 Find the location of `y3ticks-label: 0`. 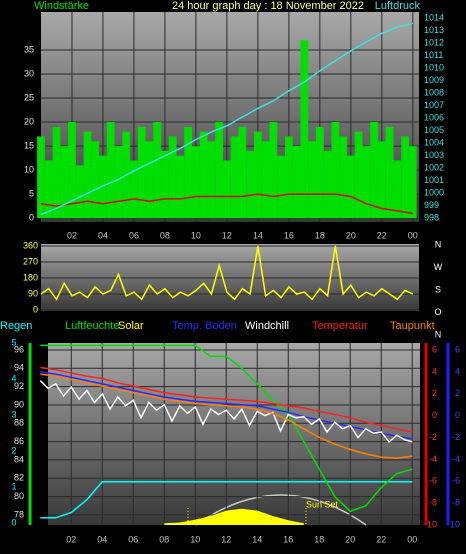

y3ticks-label: 0 is located at coordinates (13, 523).